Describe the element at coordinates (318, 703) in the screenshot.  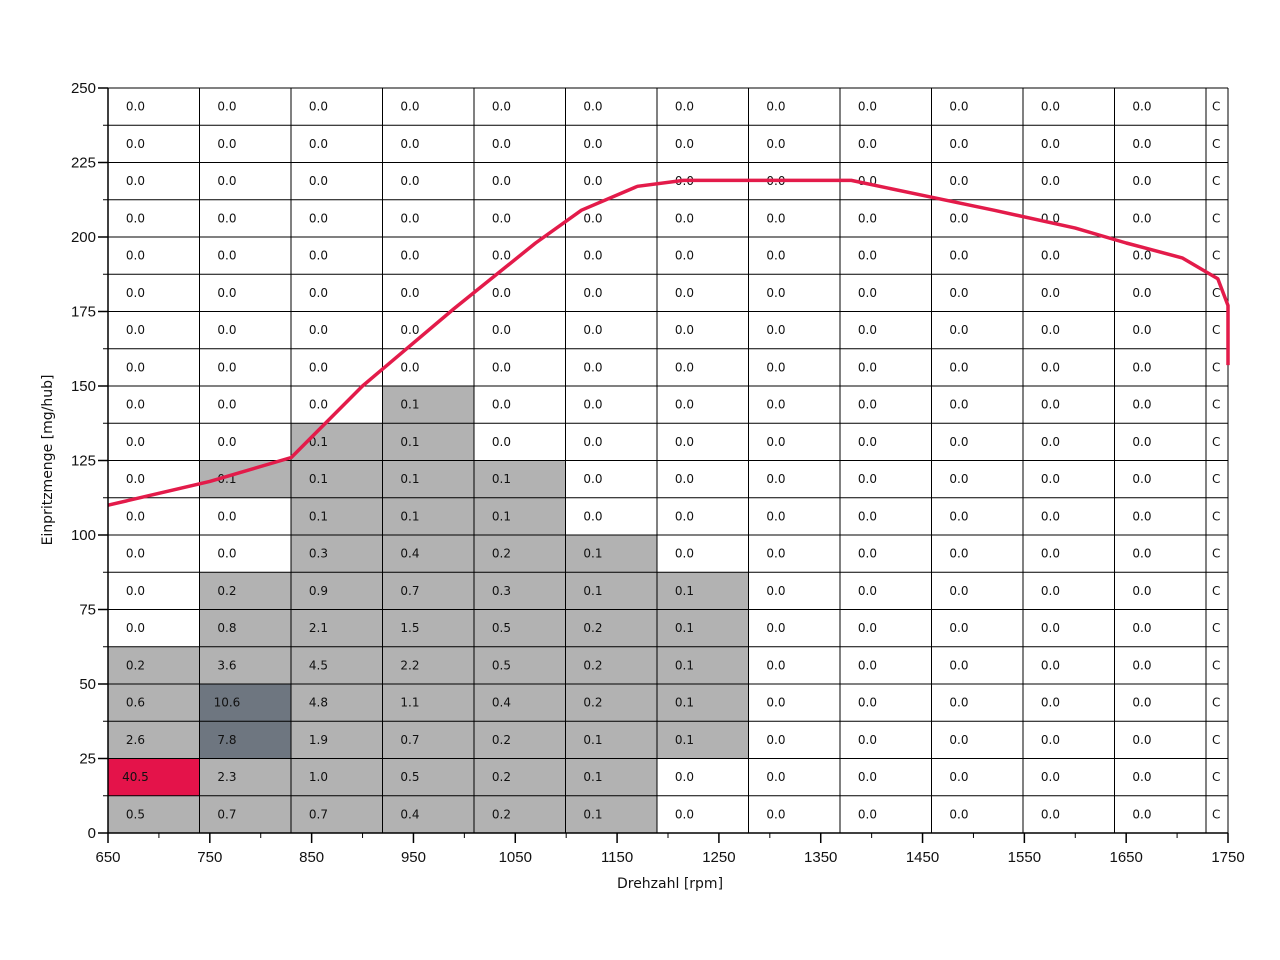
I see `cell-value: 4.8` at that location.